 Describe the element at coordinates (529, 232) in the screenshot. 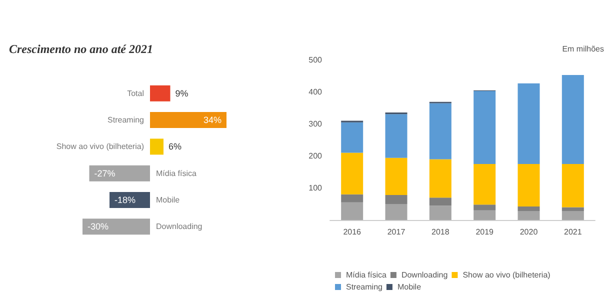

I see `x-tick-label: 2020` at that location.